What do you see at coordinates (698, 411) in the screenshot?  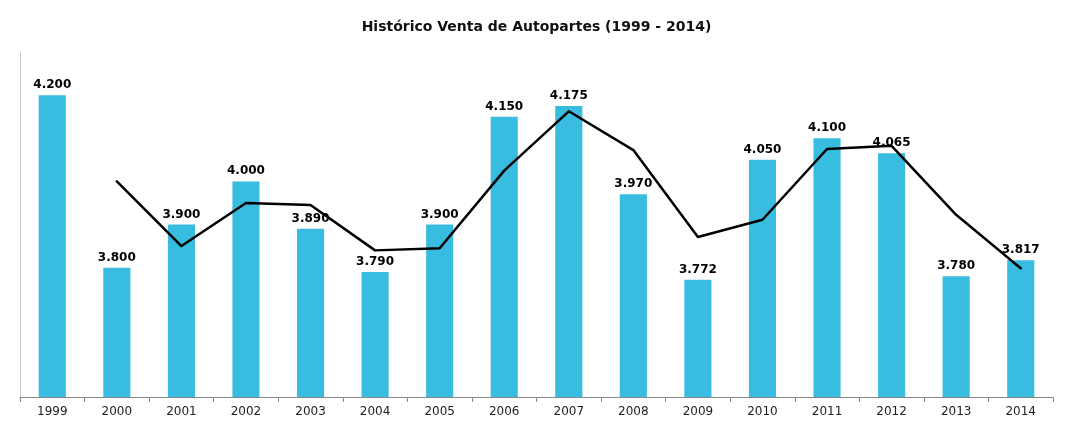 I see `x-tick-label: 2009` at bounding box center [698, 411].